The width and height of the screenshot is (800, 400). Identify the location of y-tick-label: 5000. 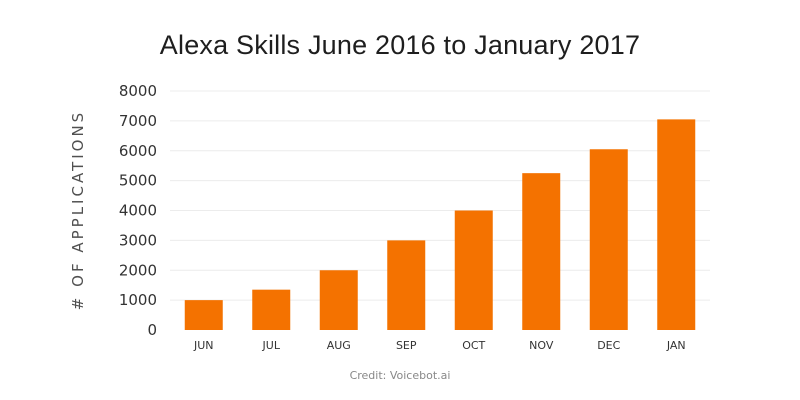
(138, 181).